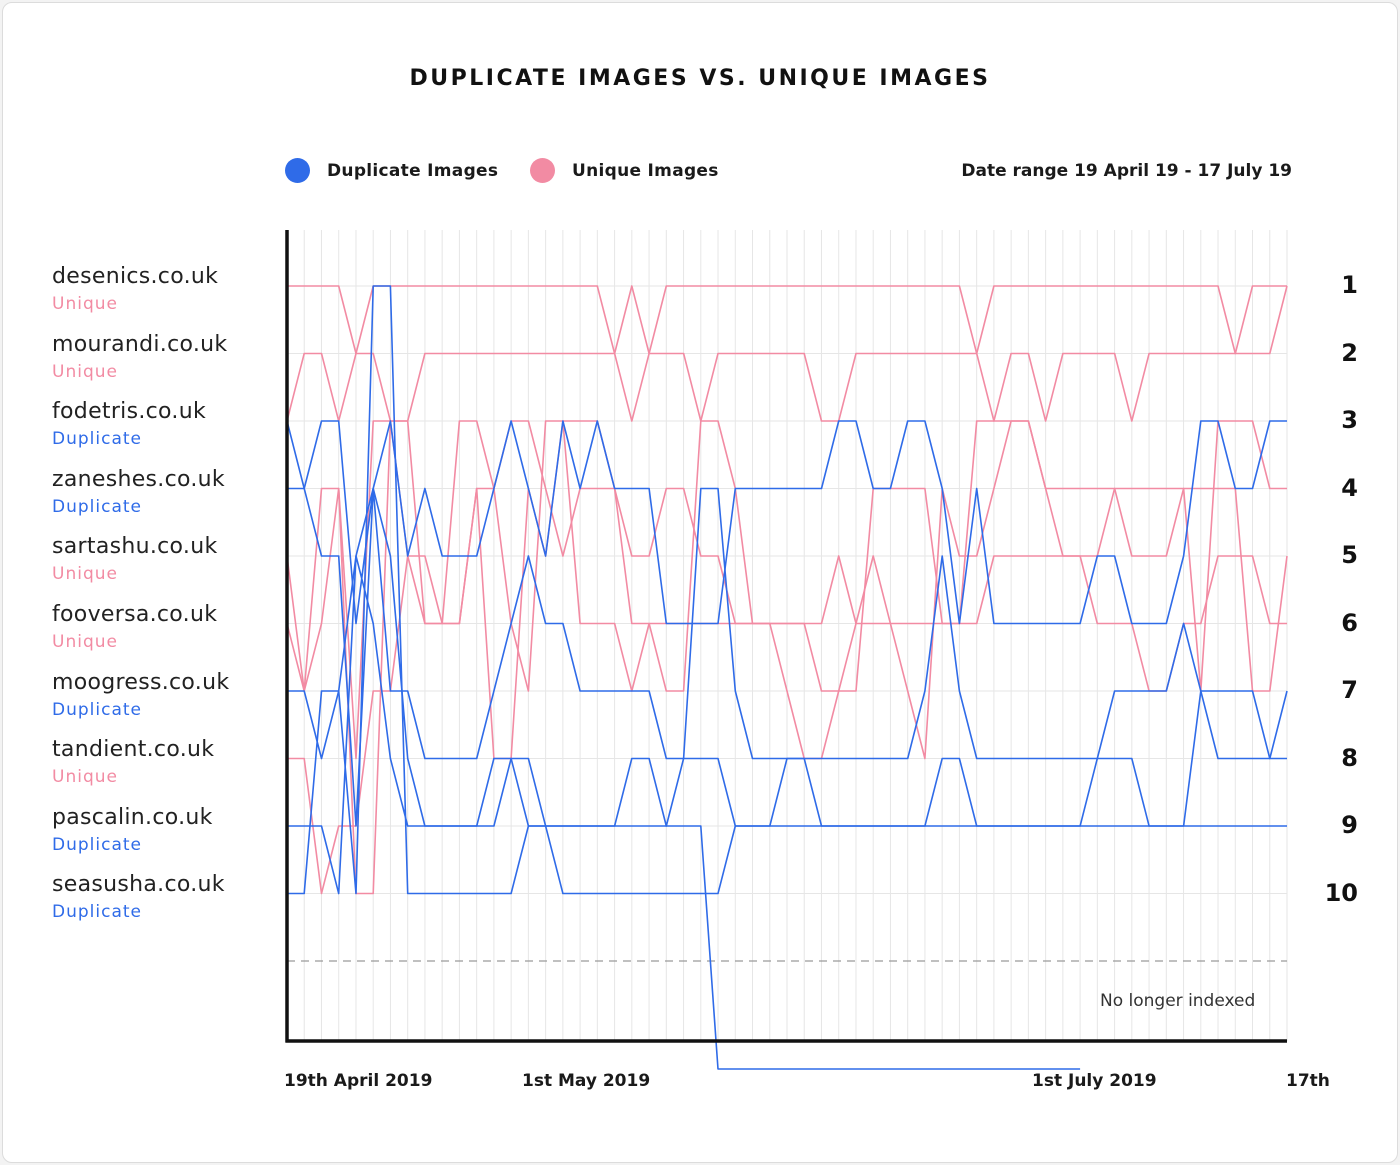 This screenshot has width=1400, height=1165. Describe the element at coordinates (135, 614) in the screenshot. I see `site-name: fooversa.co.uk` at that location.